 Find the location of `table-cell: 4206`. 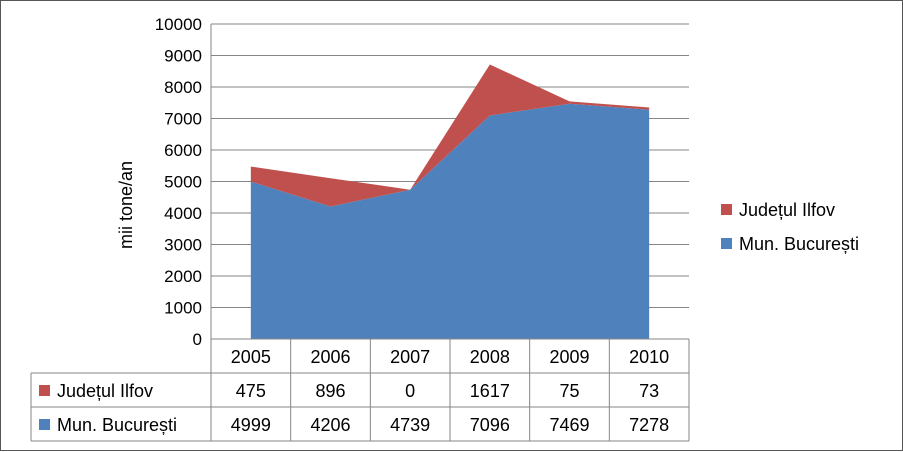

table-cell: 4206 is located at coordinates (330, 425).